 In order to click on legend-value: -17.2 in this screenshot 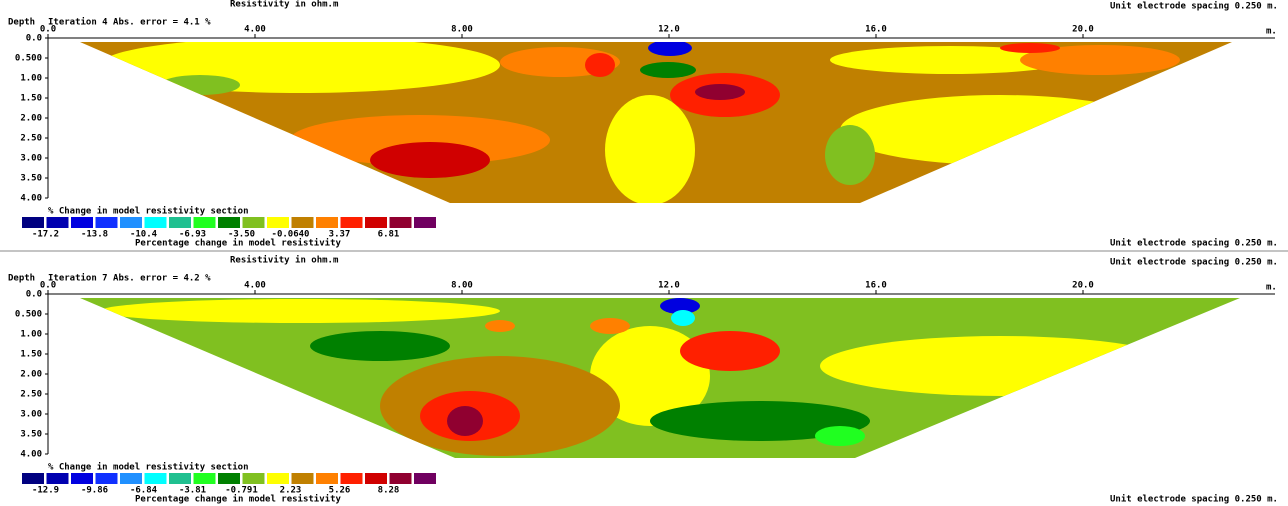, I will do `click(45, 235)`.